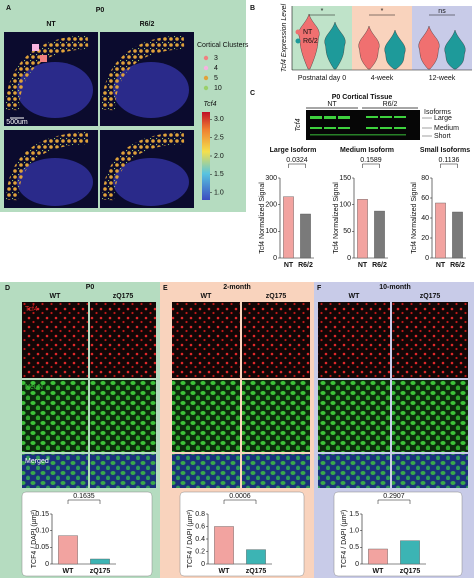 The height and width of the screenshot is (578, 474). What do you see at coordinates (449, 160) in the screenshot?
I see `p-value: 0.1136` at bounding box center [449, 160].